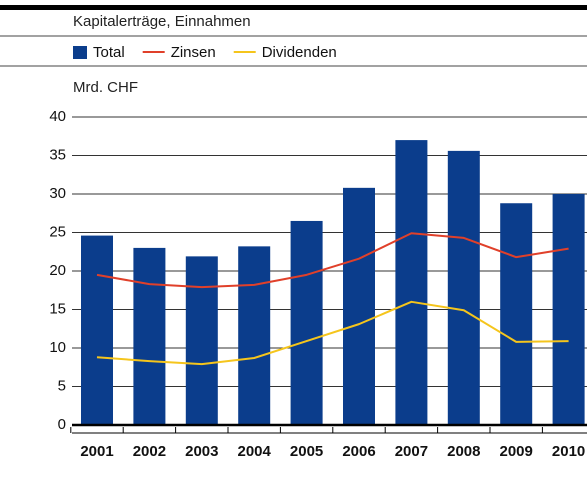  What do you see at coordinates (516, 451) in the screenshot?
I see `x-tick-label: 2009` at bounding box center [516, 451].